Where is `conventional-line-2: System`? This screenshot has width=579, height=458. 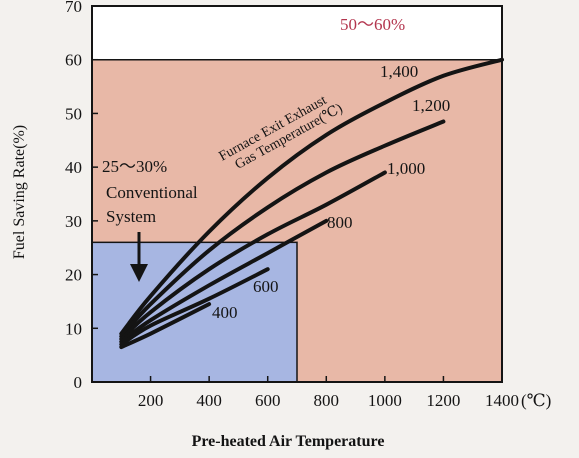
conventional-line-2: System is located at coordinates (131, 216).